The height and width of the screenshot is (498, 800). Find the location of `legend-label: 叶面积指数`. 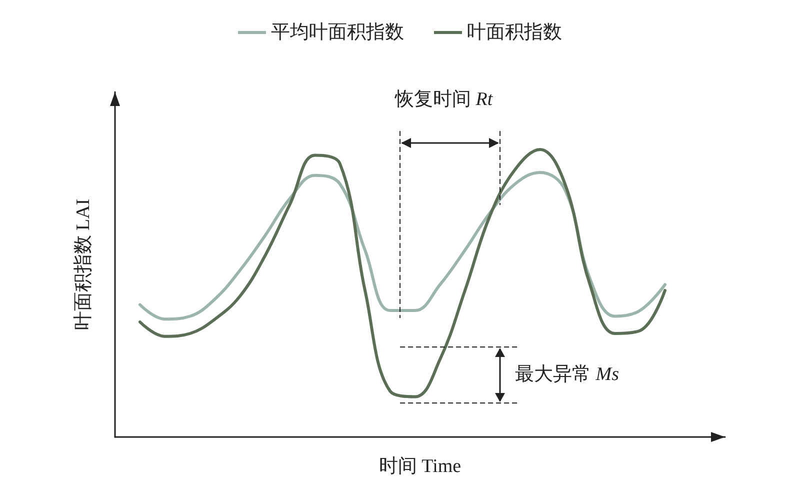

legend-label: 叶面积指数 is located at coordinates (514, 32).